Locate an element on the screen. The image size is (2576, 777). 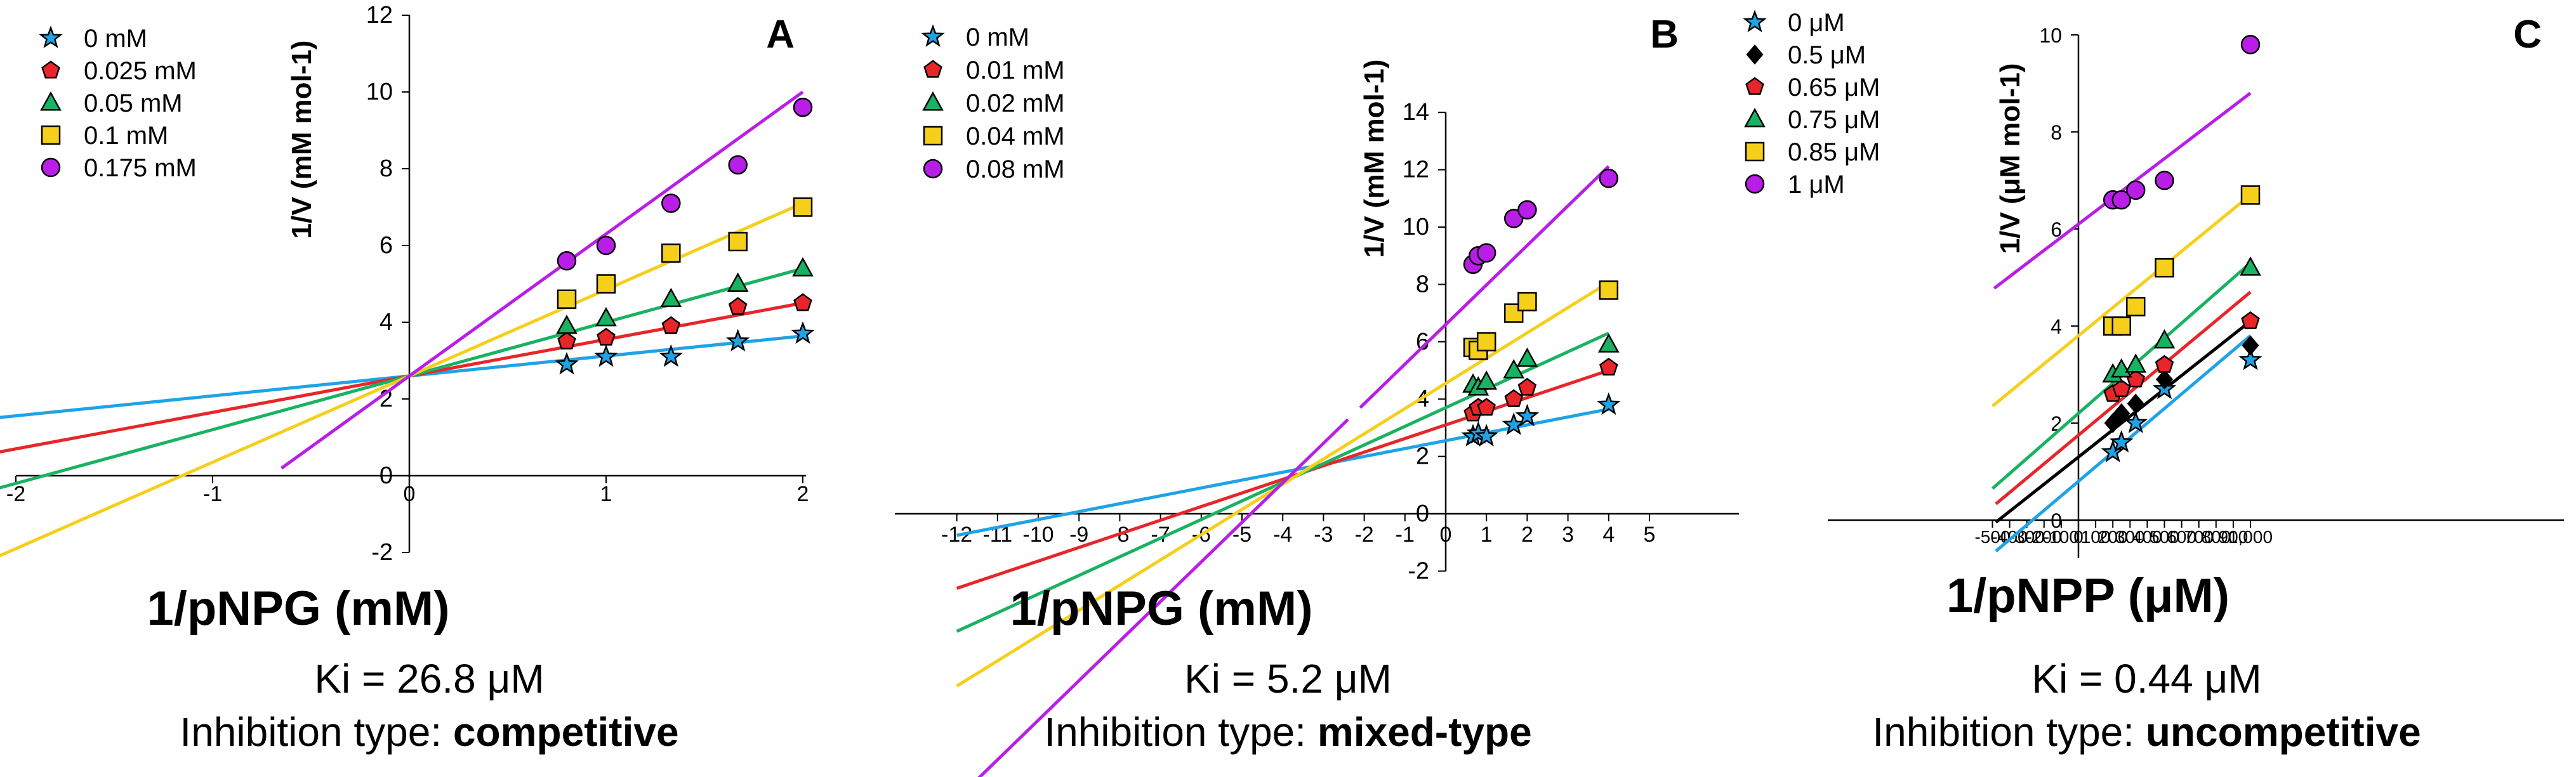
x-tick-label: 2 is located at coordinates (803, 494).